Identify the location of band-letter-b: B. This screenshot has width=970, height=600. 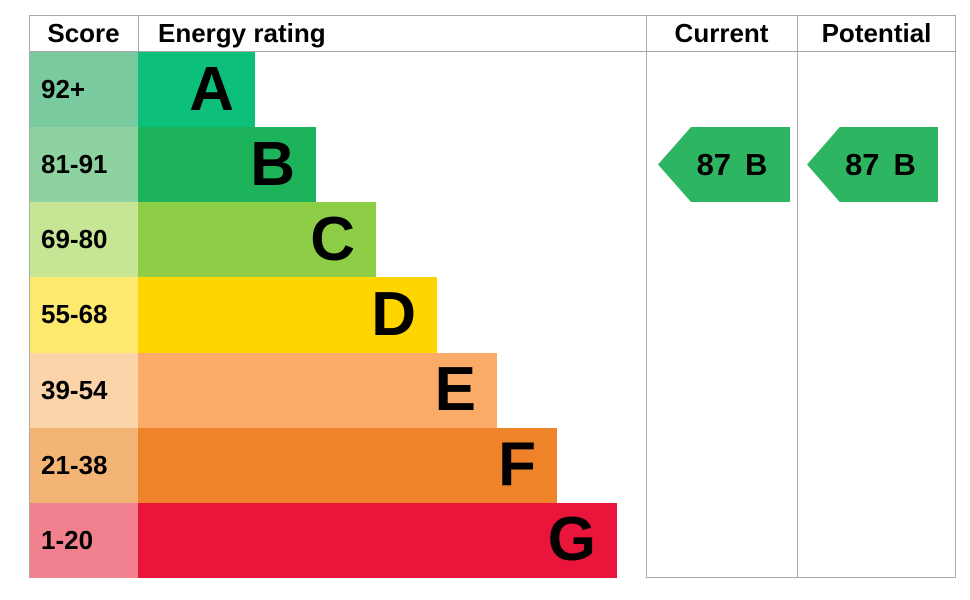
(272, 164).